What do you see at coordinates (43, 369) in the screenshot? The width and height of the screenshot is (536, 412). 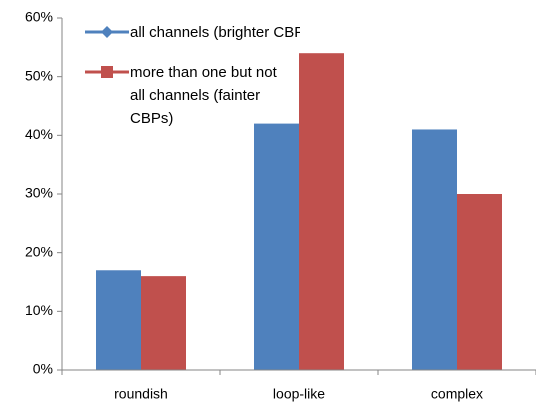 I see `y-tick-label: 0%` at bounding box center [43, 369].